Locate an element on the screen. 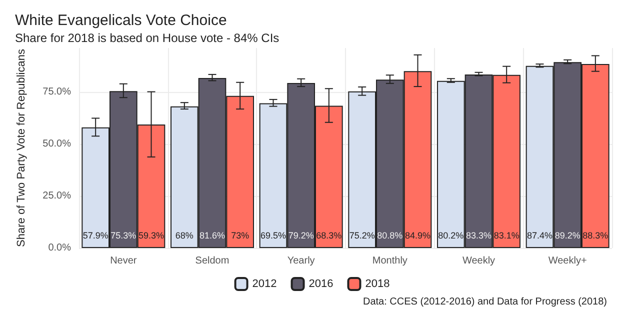  data-label: 69.5% is located at coordinates (273, 235).